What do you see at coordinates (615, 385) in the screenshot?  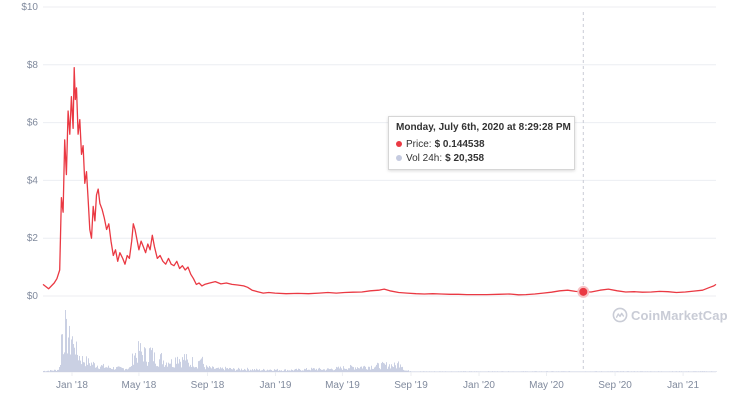 I see `x-tick-label: Sep '20` at bounding box center [615, 385].